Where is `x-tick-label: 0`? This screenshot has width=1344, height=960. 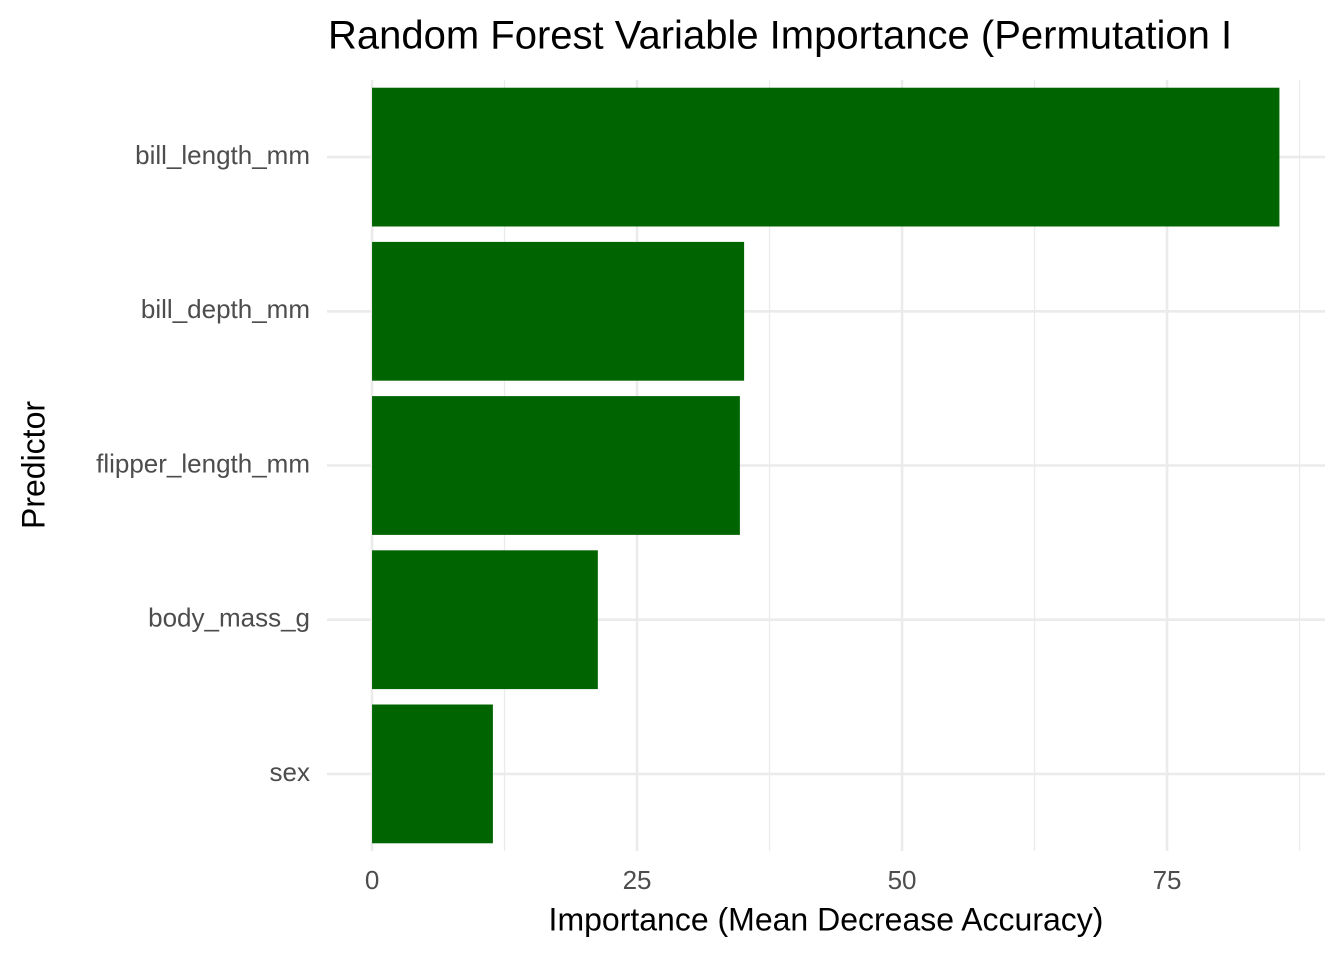
x-tick-label: 0 is located at coordinates (372, 880).